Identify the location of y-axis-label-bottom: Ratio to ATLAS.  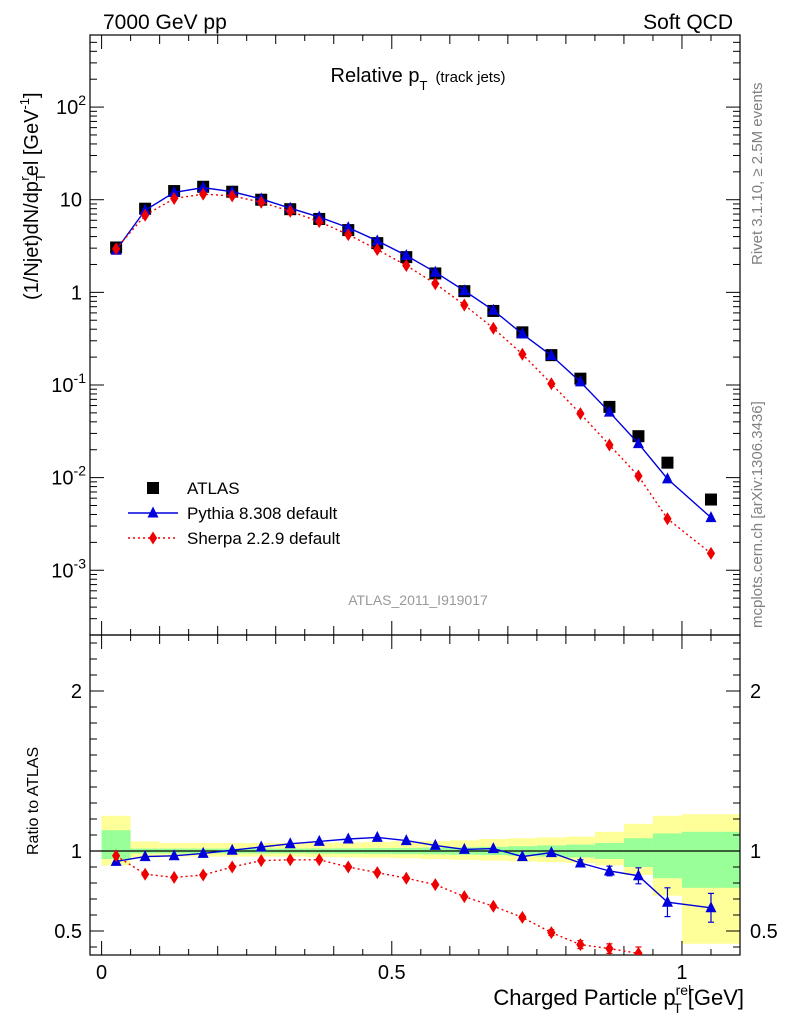
(33, 801).